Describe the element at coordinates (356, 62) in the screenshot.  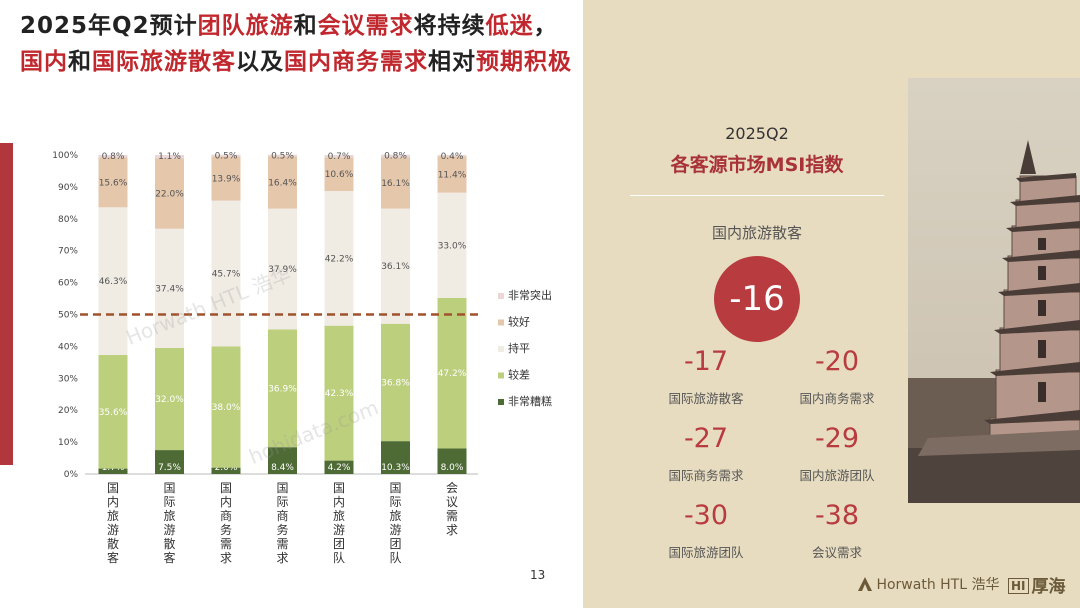
I see `title-line-2-segment: 国内商务需求` at that location.